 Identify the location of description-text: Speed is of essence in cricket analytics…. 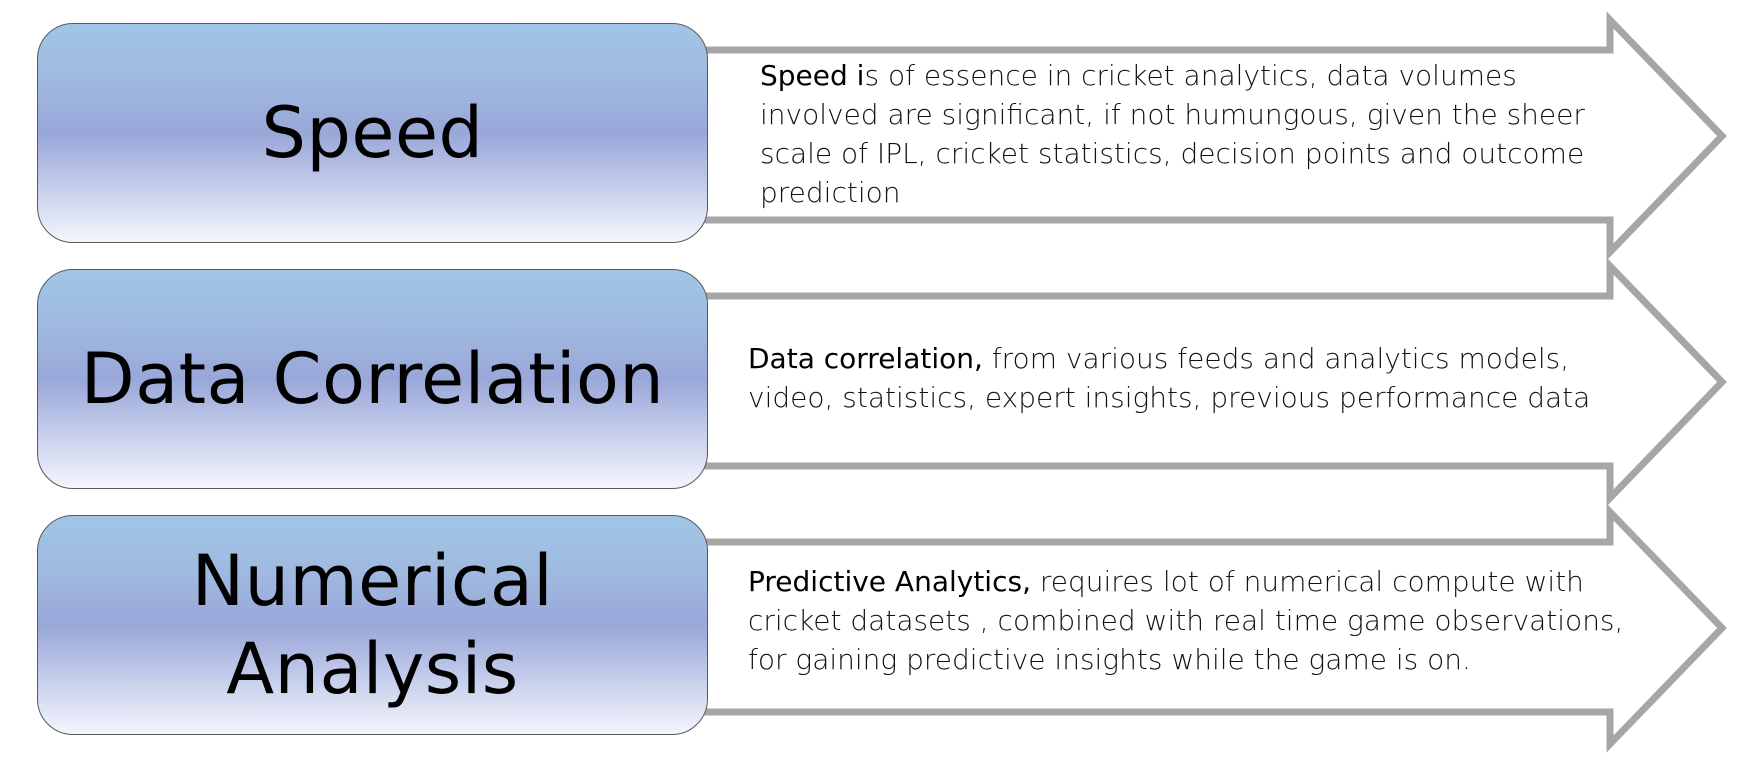
(1190, 134).